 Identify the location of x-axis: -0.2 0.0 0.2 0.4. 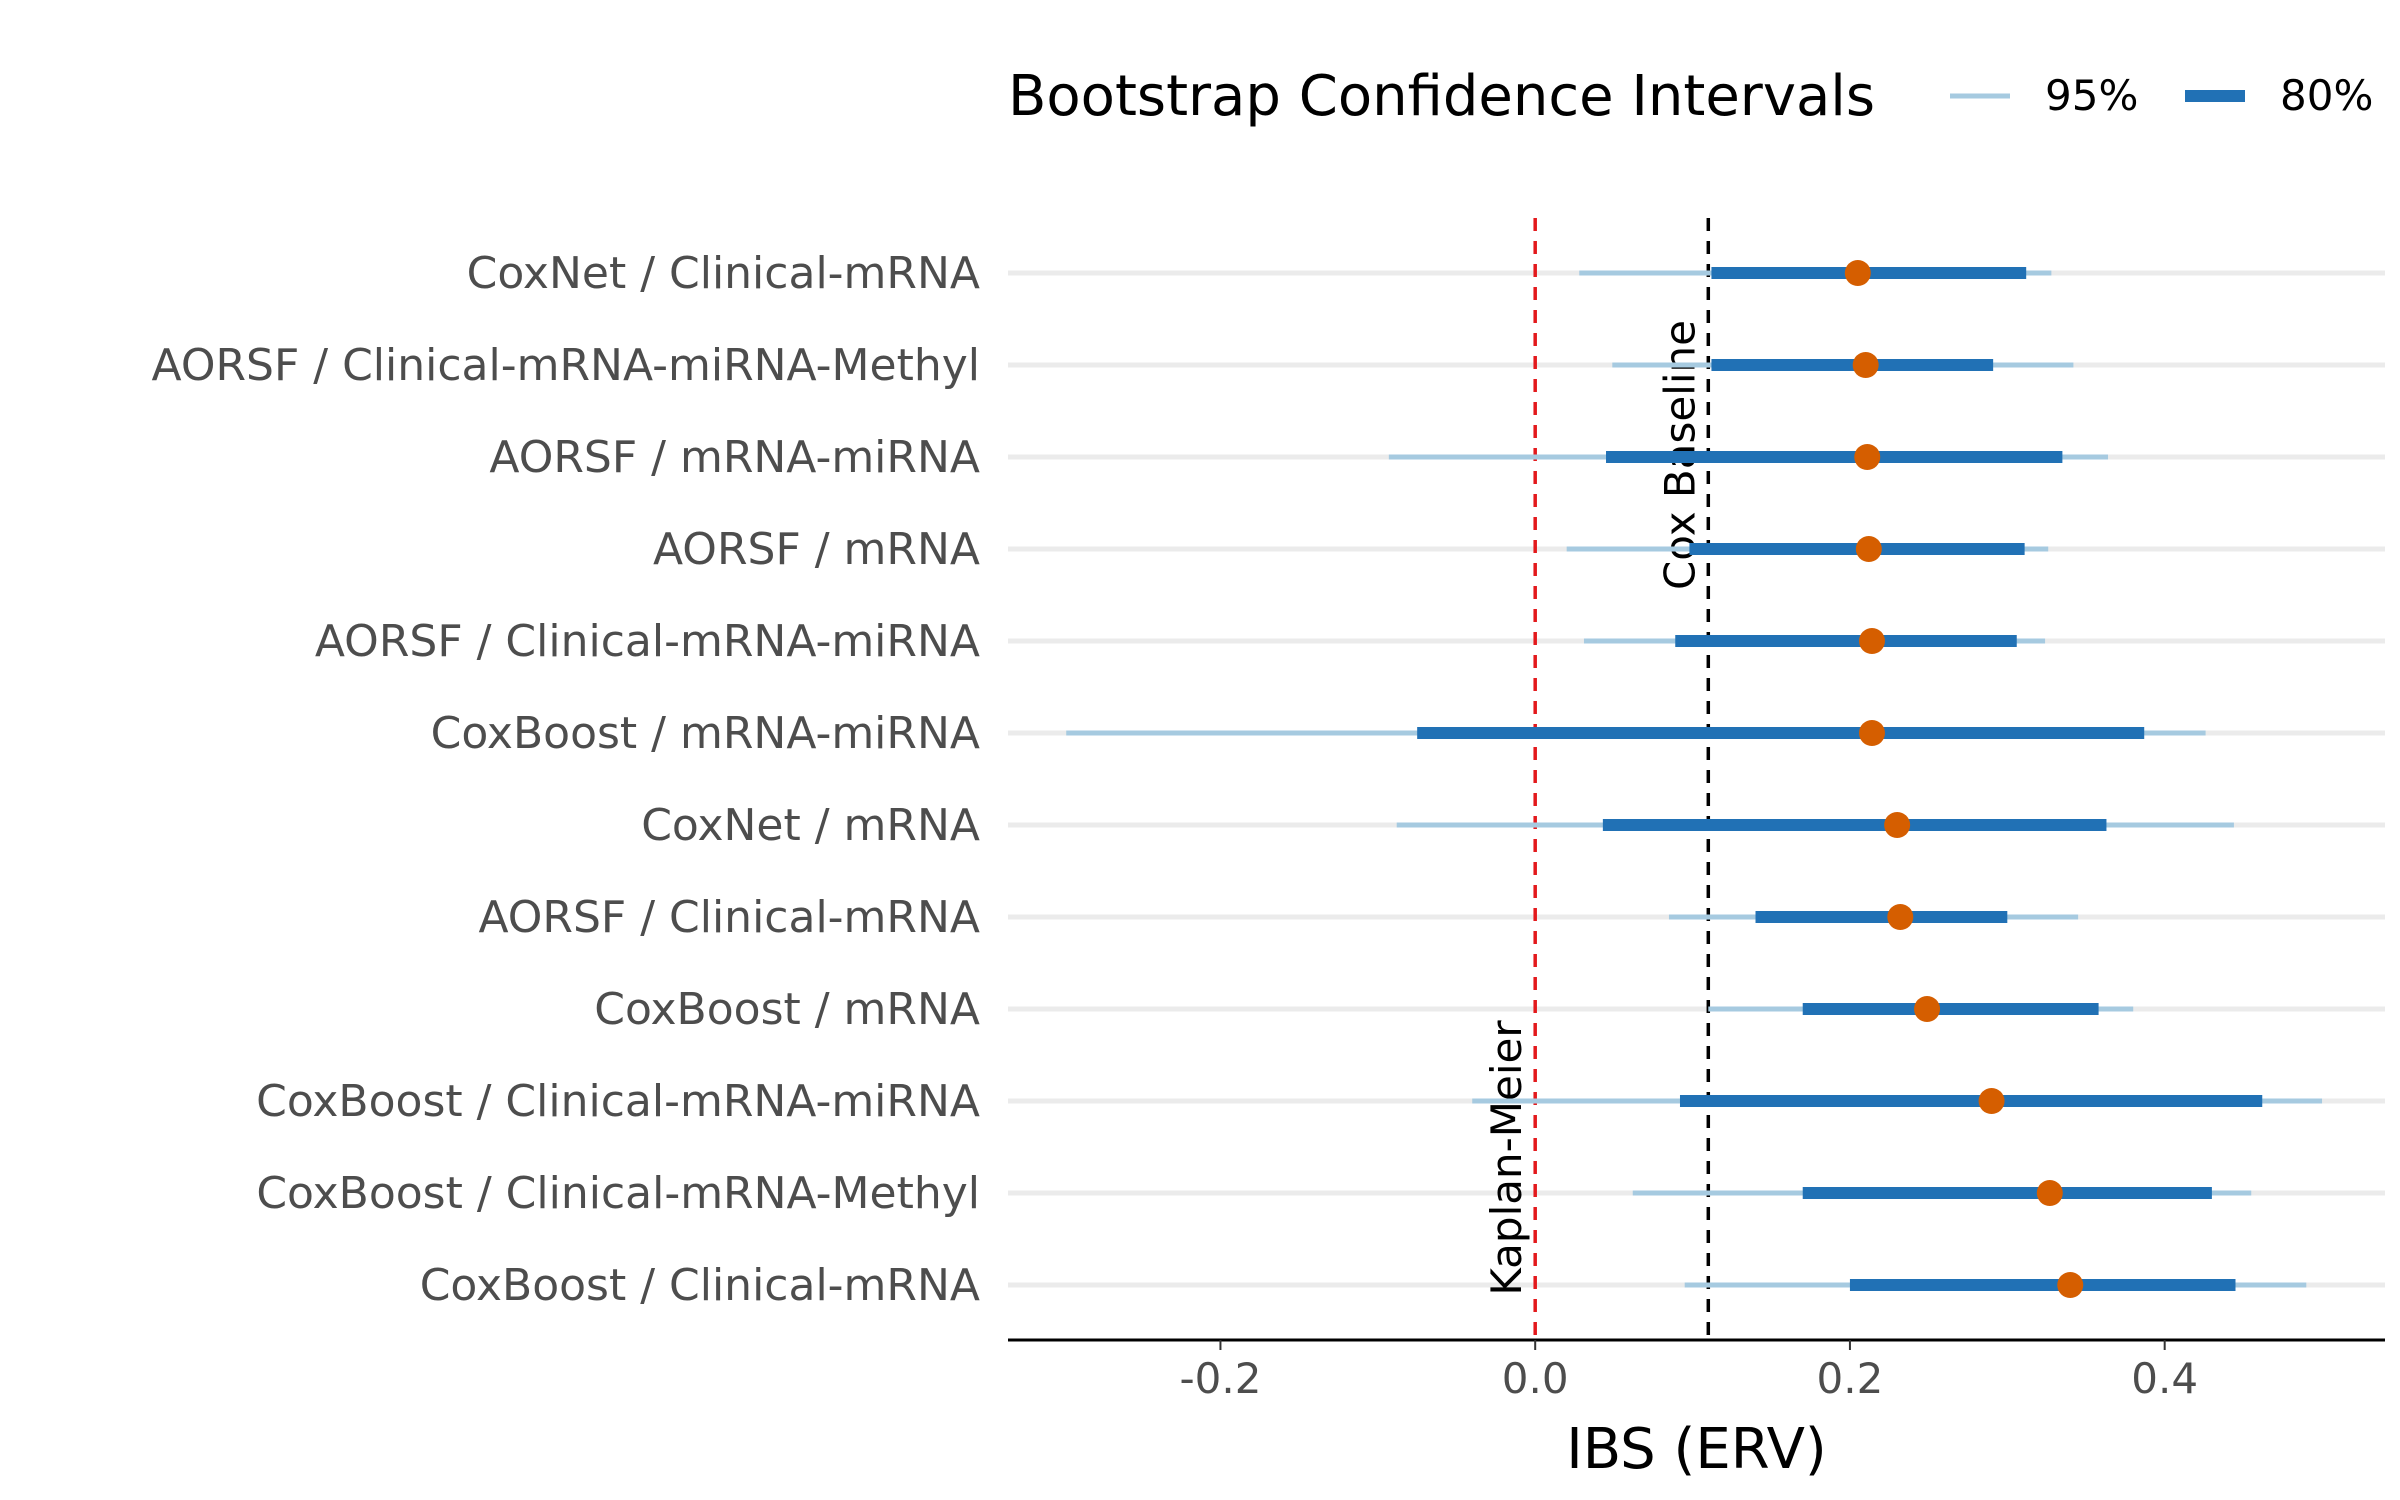
(1696, 1370).